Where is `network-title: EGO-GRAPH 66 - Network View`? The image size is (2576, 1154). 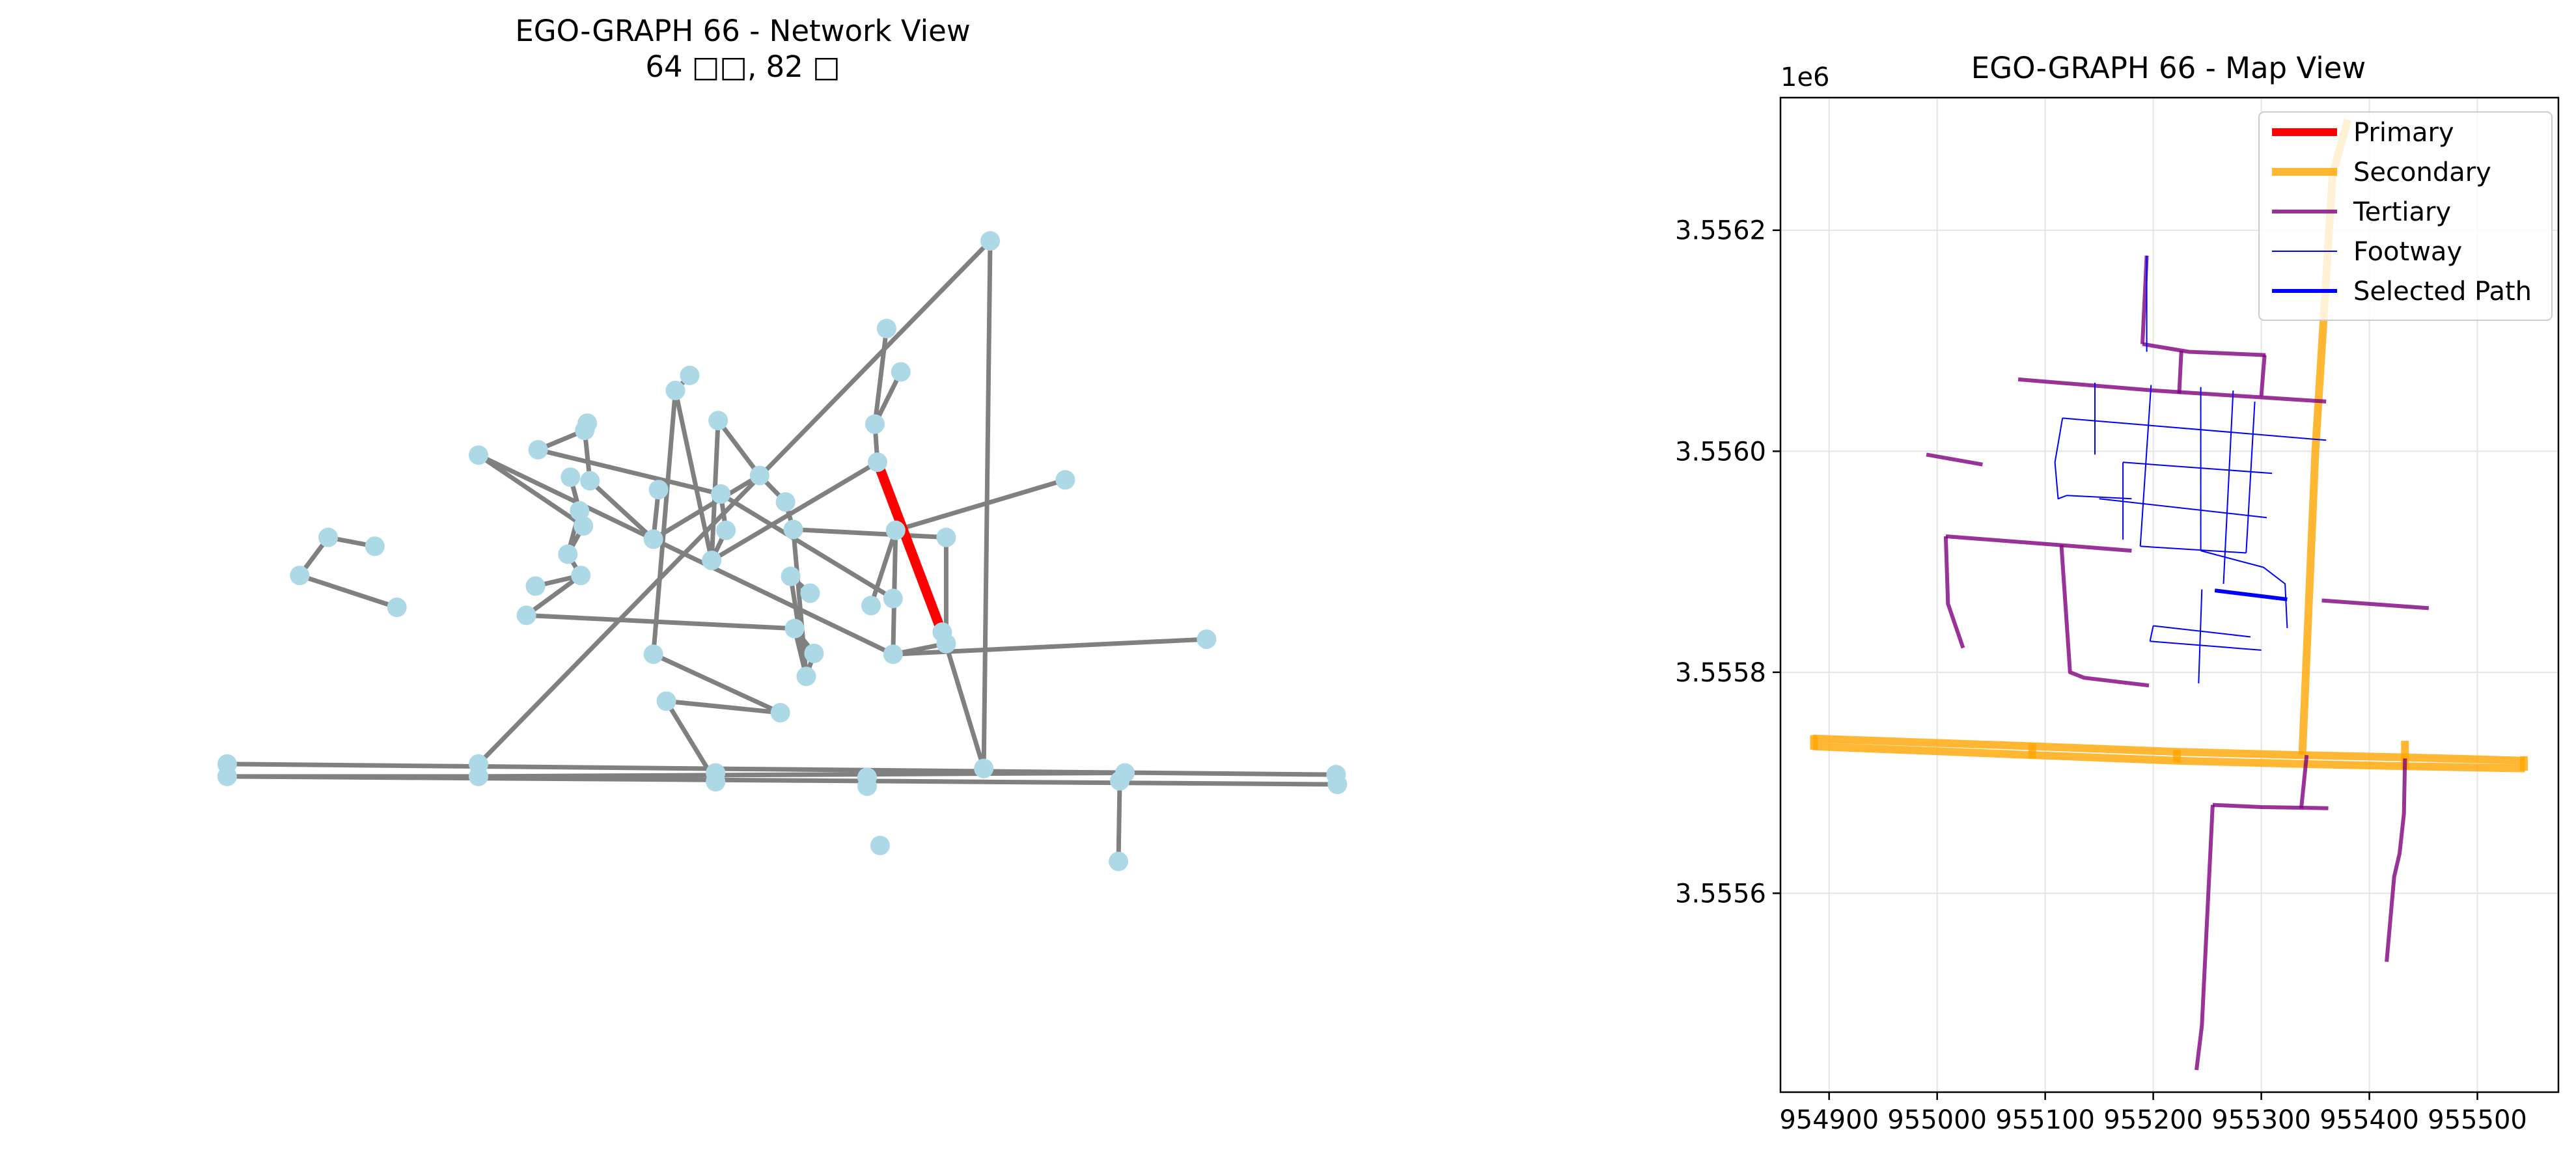 network-title: EGO-GRAPH 66 - Network View is located at coordinates (742, 31).